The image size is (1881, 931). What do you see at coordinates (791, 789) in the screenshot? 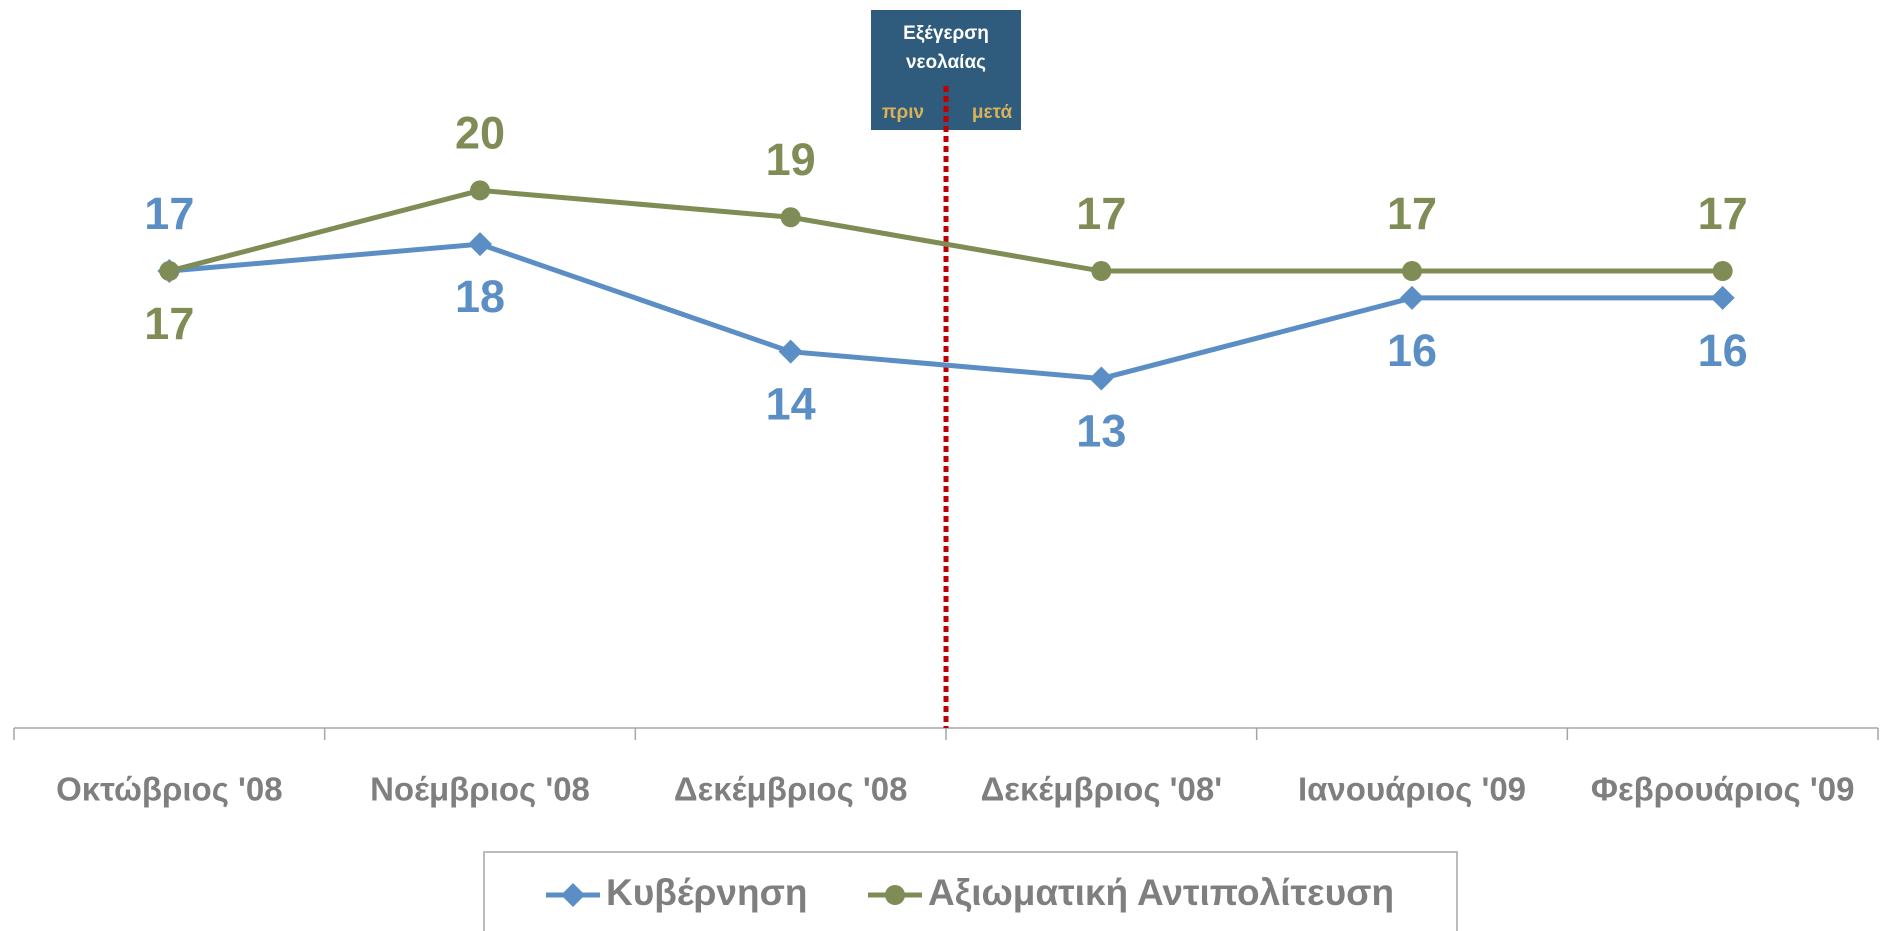
I see `x-tick-label: Δεκέμβριος '08` at bounding box center [791, 789].